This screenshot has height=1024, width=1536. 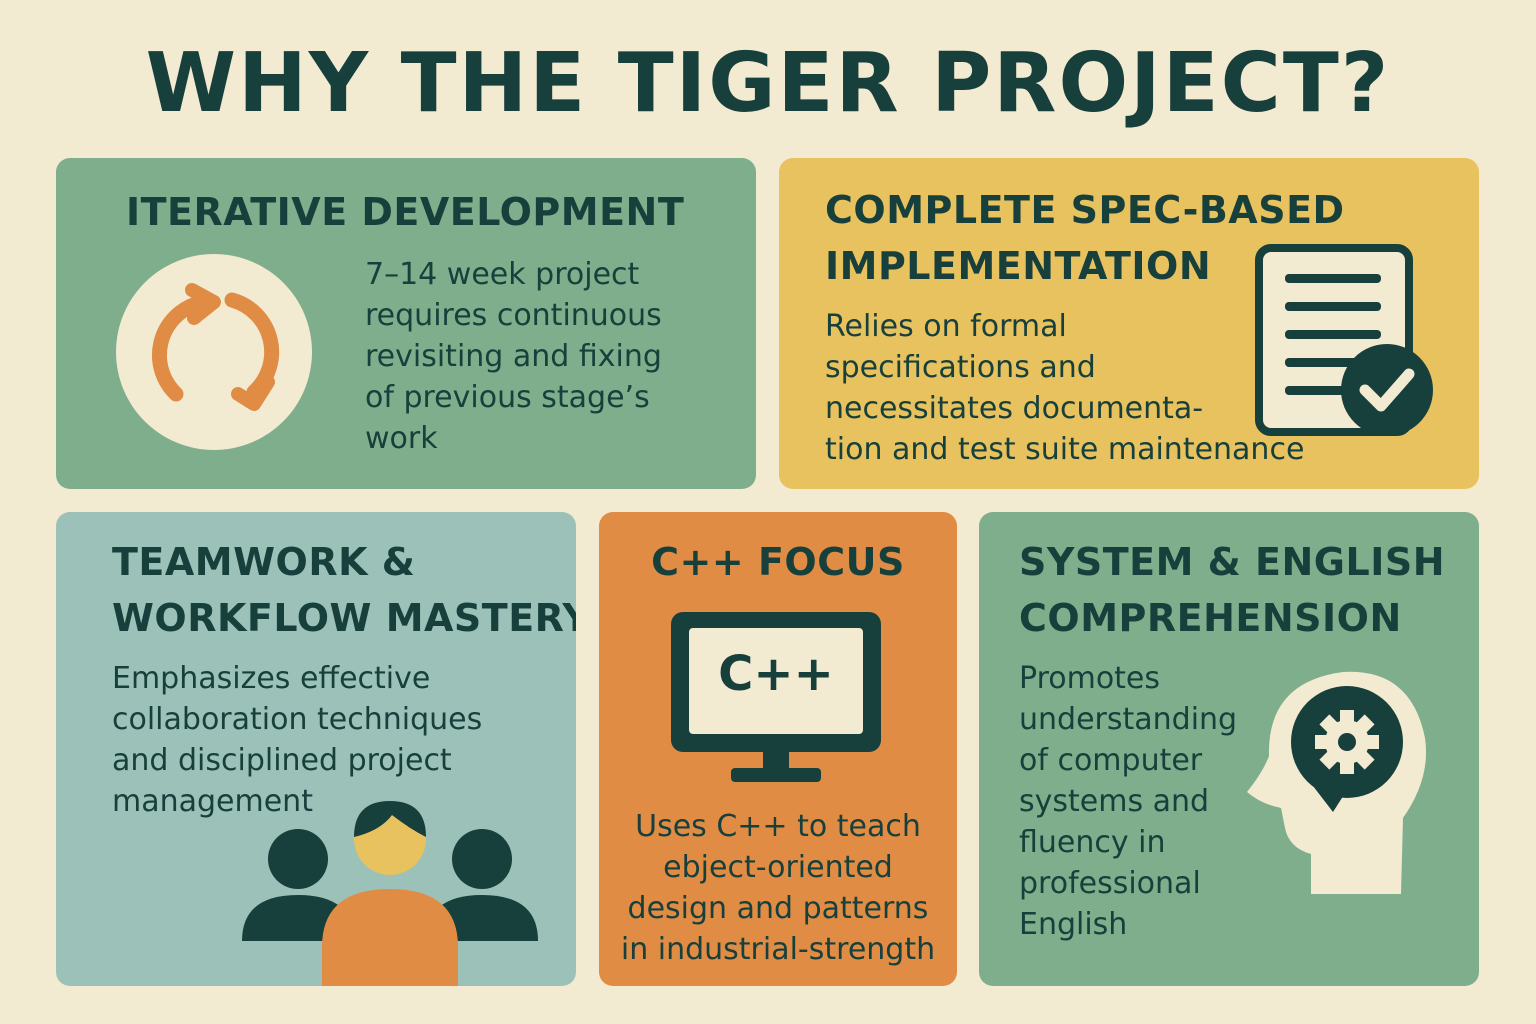 I want to click on document-check-icon, so click(x=1344, y=340).